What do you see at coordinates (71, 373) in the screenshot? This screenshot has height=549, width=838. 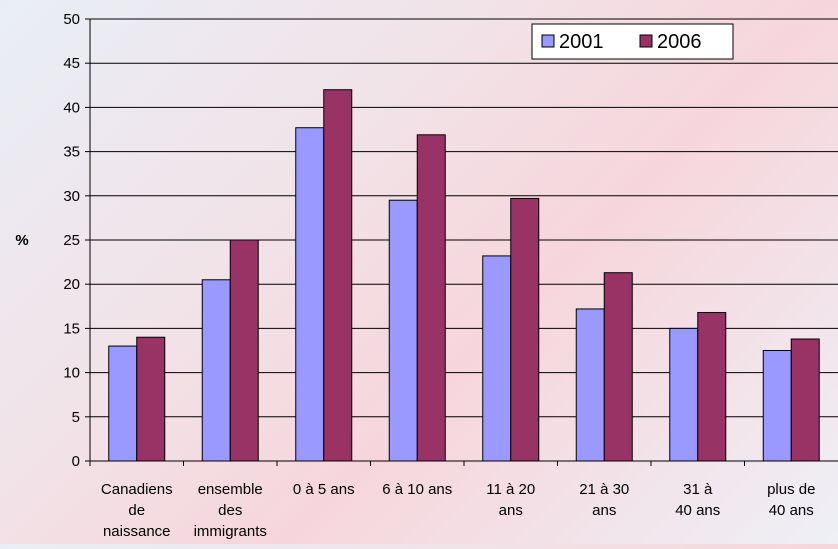 I see `y-tick-label: 10` at bounding box center [71, 373].